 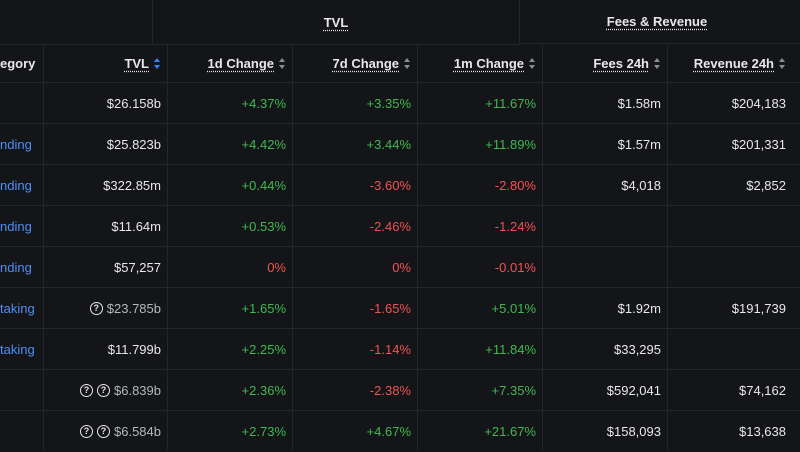 What do you see at coordinates (480, 267) in the screenshot?
I see `change-1m-cell: -0.01%` at bounding box center [480, 267].